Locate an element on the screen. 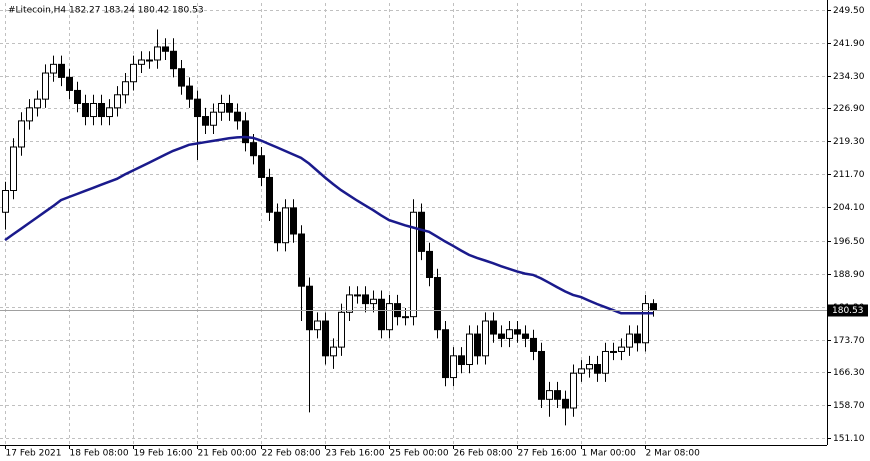 This screenshot has height=461, width=870. price-tag-label: 180.53 is located at coordinates (848, 311).